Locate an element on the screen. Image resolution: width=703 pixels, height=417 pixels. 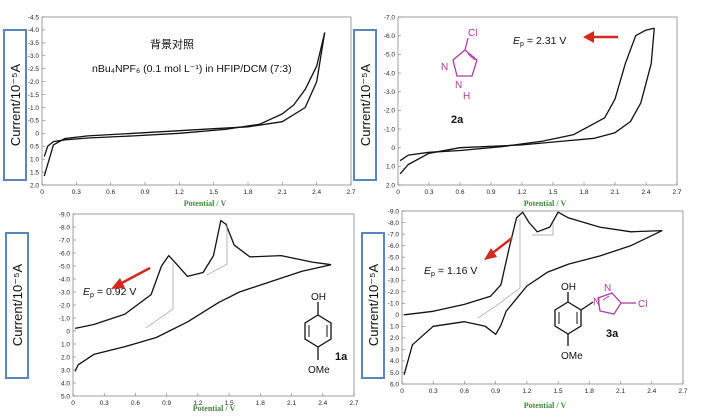
y-tick-label: -1.5 is located at coordinates (34, 95).